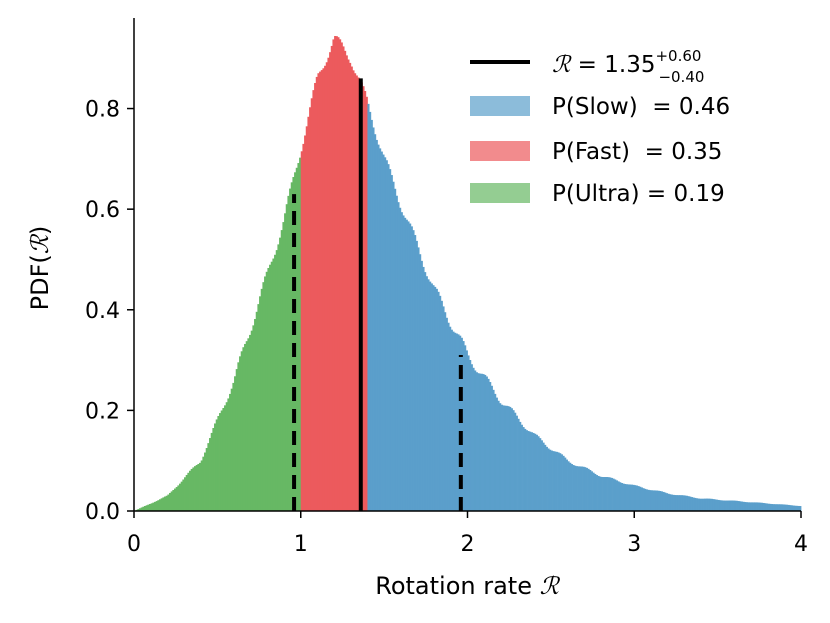 The height and width of the screenshot is (623, 830). What do you see at coordinates (102, 311) in the screenshot?
I see `y-tick-label: 0.4` at bounding box center [102, 311].